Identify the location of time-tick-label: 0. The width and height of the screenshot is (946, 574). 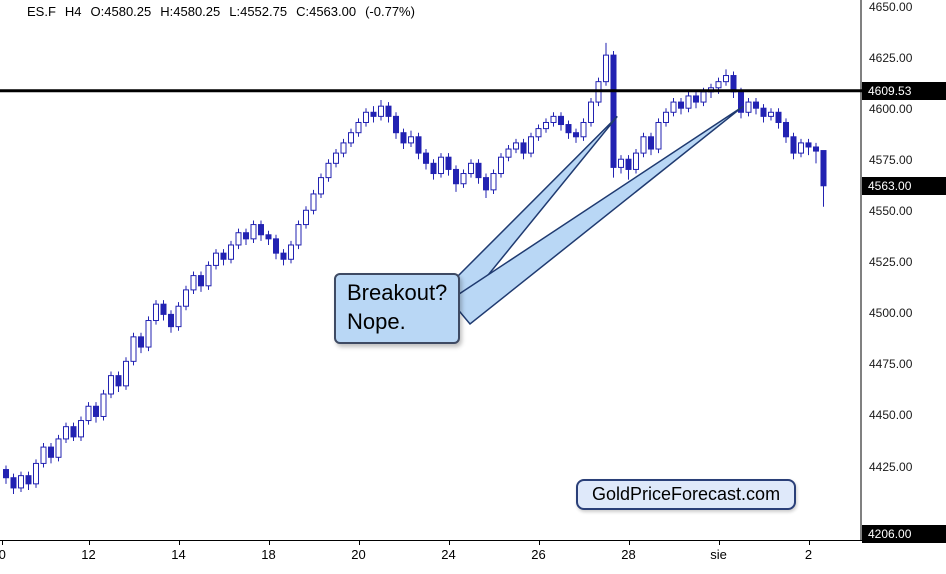
(3, 554).